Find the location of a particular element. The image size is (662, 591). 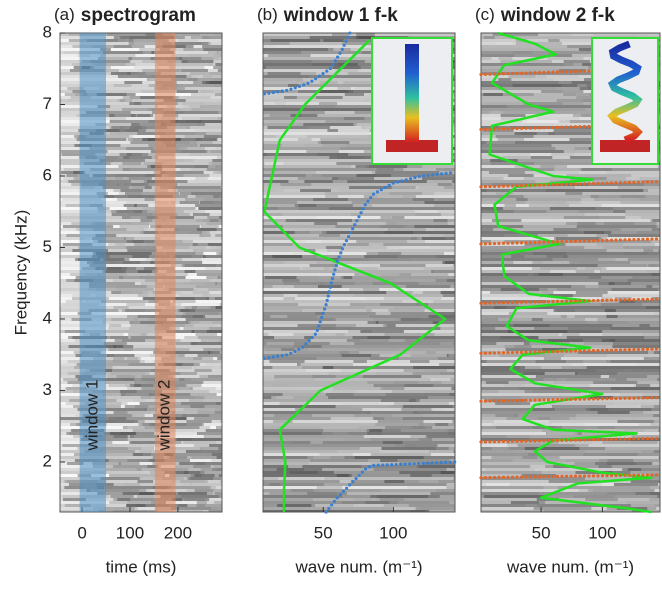

title: window 1 f-k is located at coordinates (340, 15).